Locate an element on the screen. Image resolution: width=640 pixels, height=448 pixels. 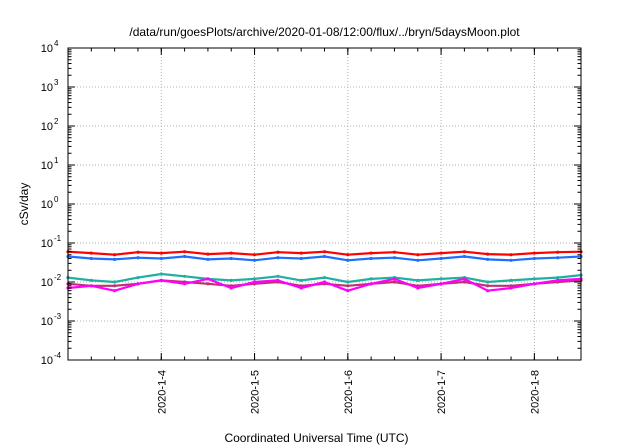
y-tick-exponent: 3 is located at coordinates (56, 82).